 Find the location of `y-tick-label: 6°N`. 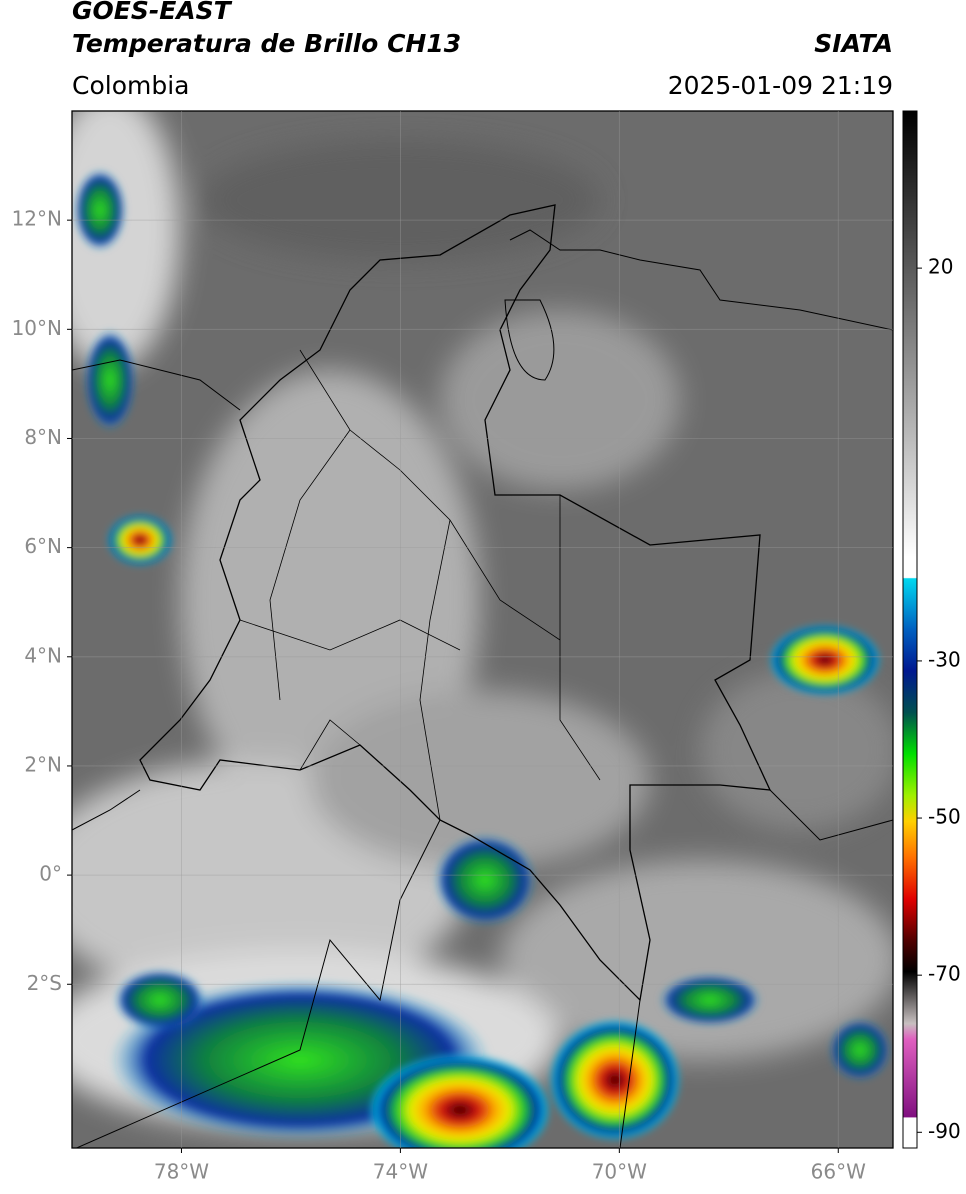

y-tick-label: 6°N is located at coordinates (43, 546).